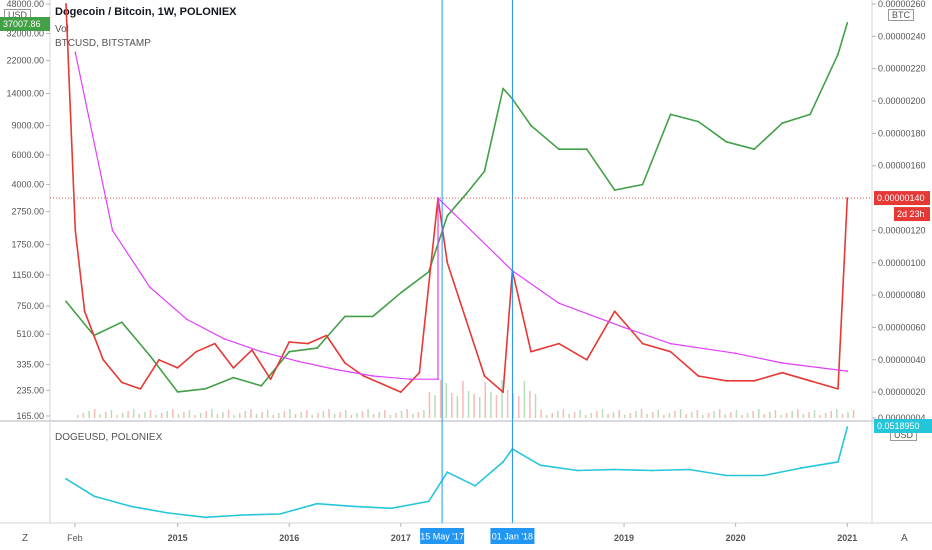 The image size is (932, 550). Describe the element at coordinates (901, 15) in the screenshot. I see `btc-scale-badge: BTC` at that location.